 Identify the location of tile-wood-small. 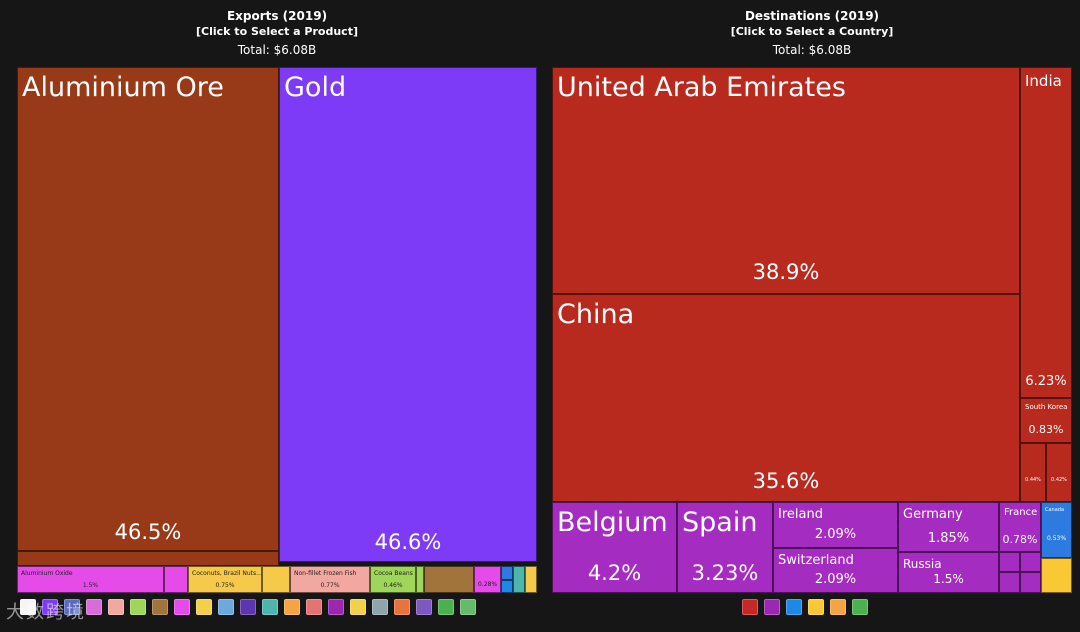
(449, 579).